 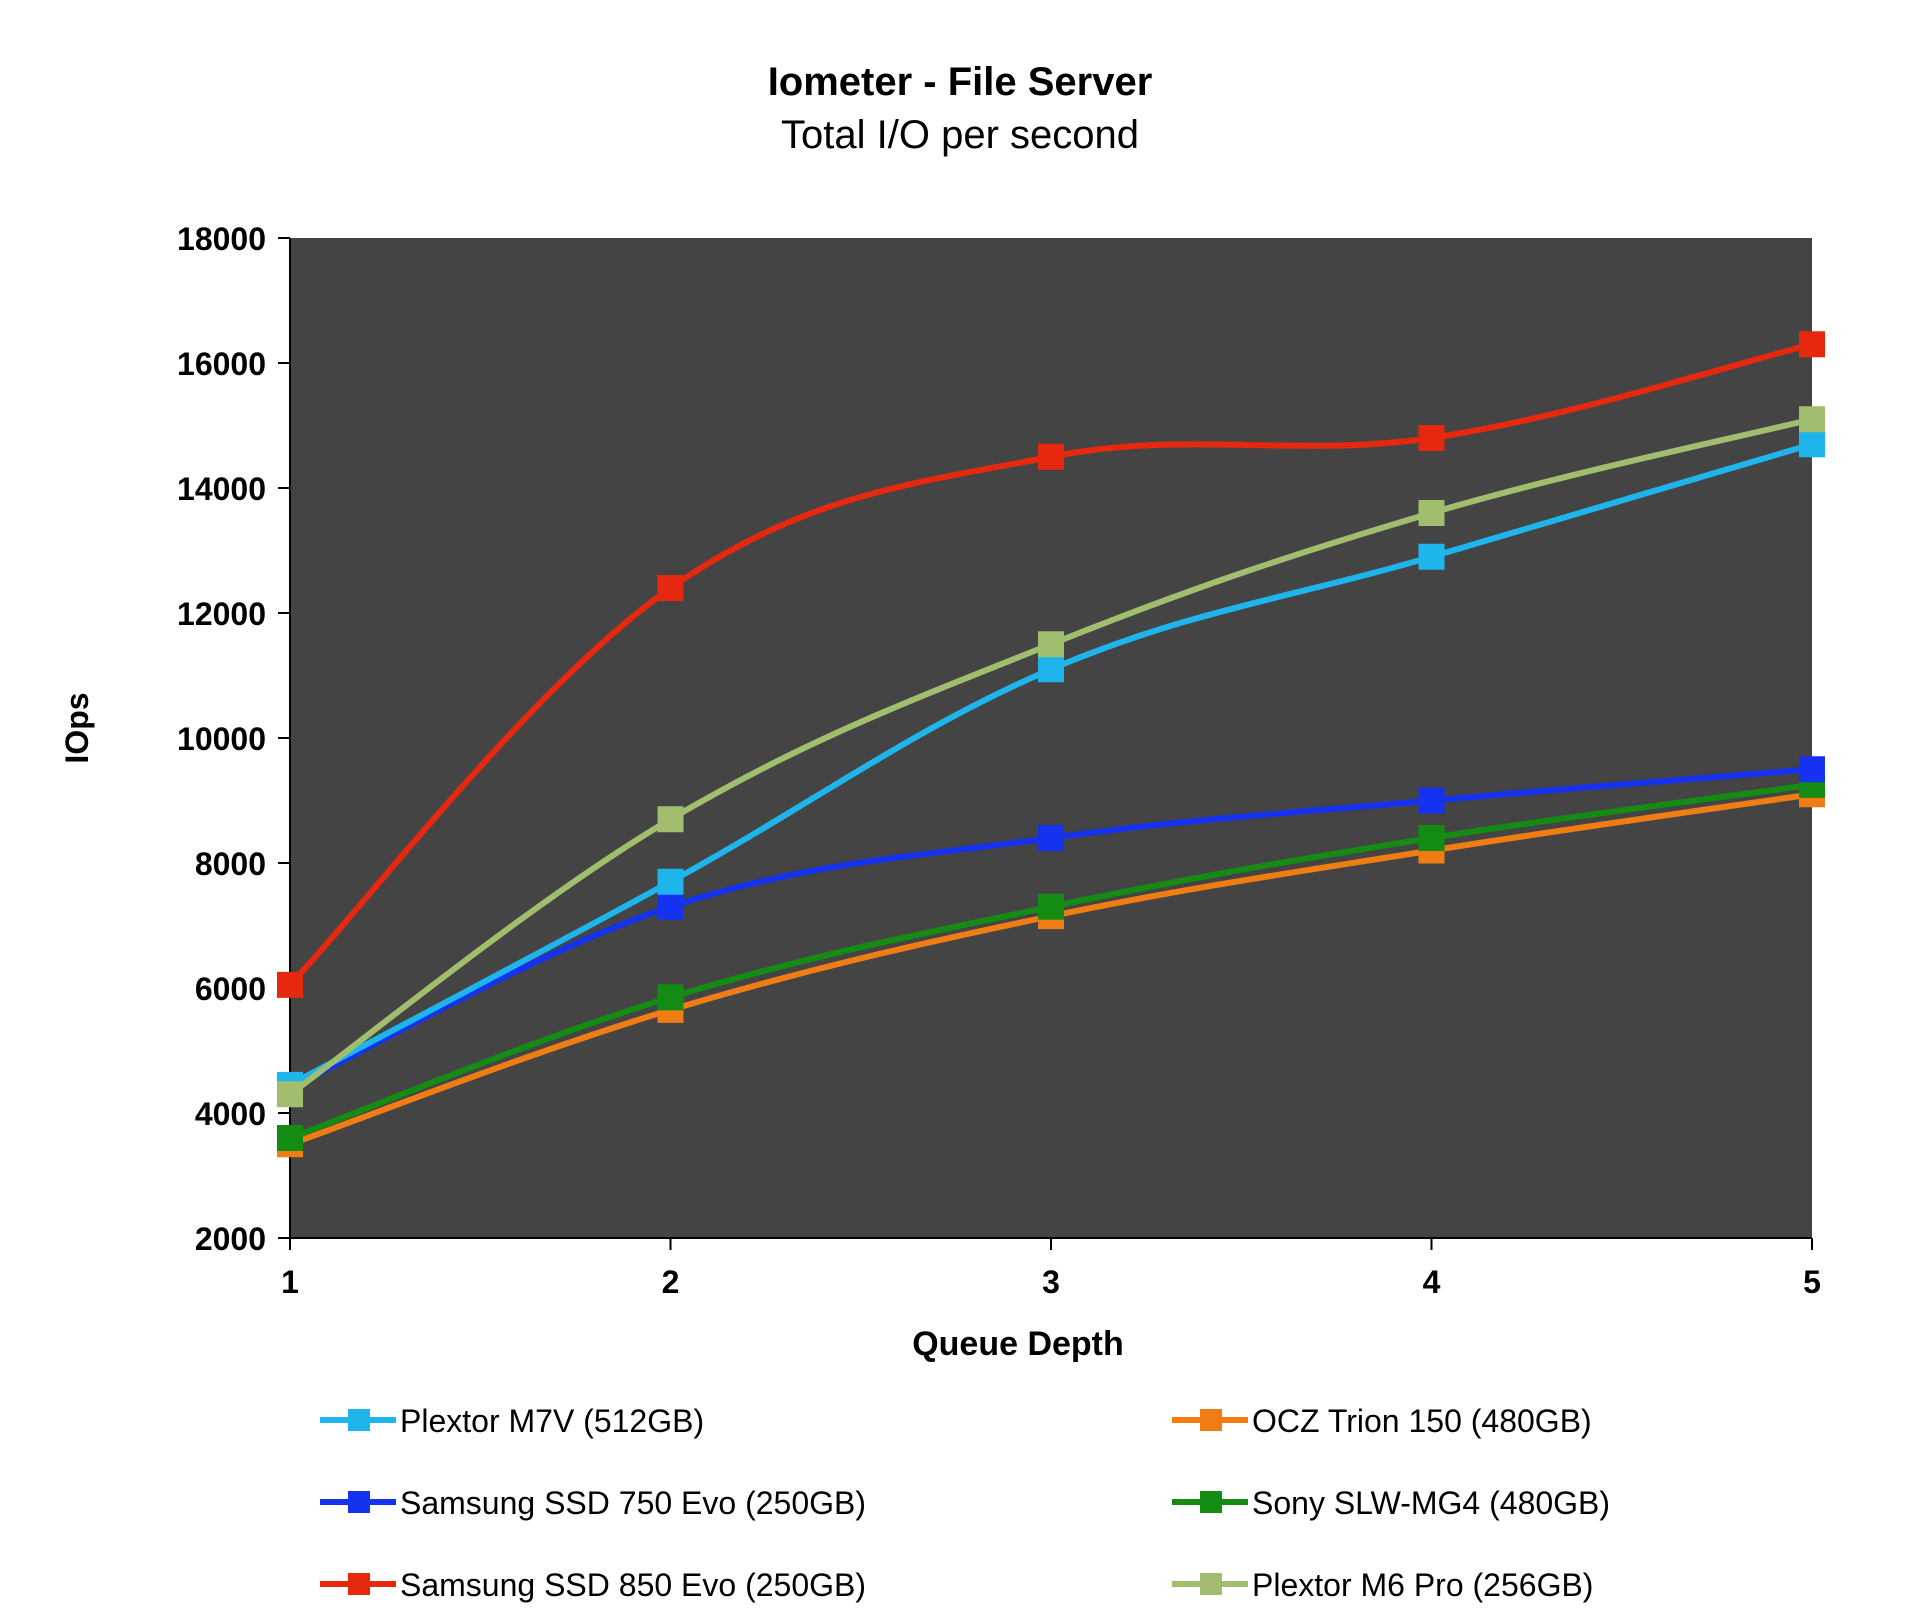 I want to click on legend-label: OCZ Trion 150 (480GB), so click(x=1422, y=1421).